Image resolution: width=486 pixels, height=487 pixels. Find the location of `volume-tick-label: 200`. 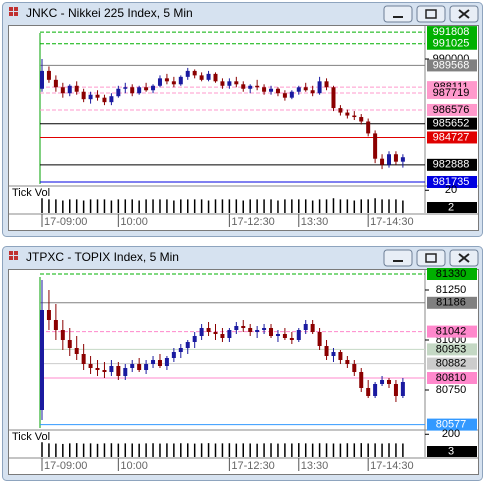

volume-tick-label: 200 is located at coordinates (451, 434).